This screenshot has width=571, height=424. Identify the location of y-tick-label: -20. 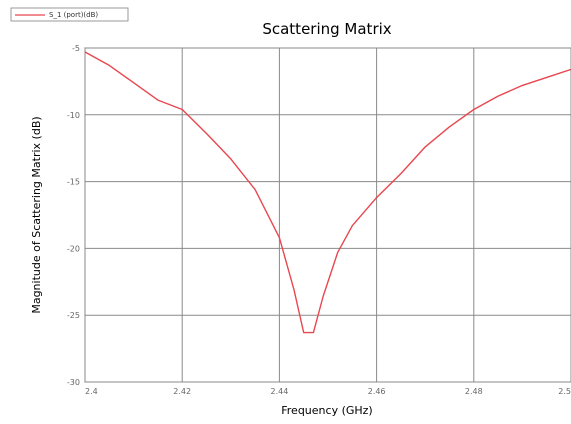
(73, 248).